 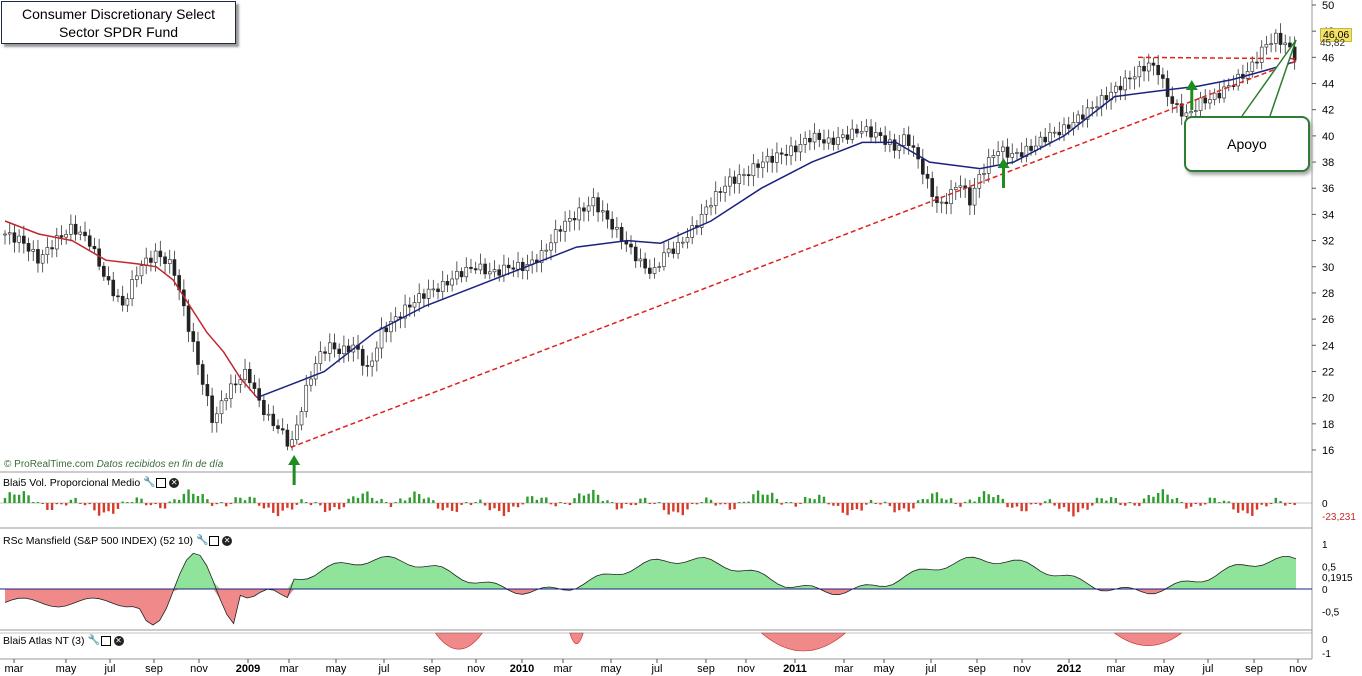 What do you see at coordinates (1269, 78) in the screenshot?
I see `callout-pointer` at bounding box center [1269, 78].